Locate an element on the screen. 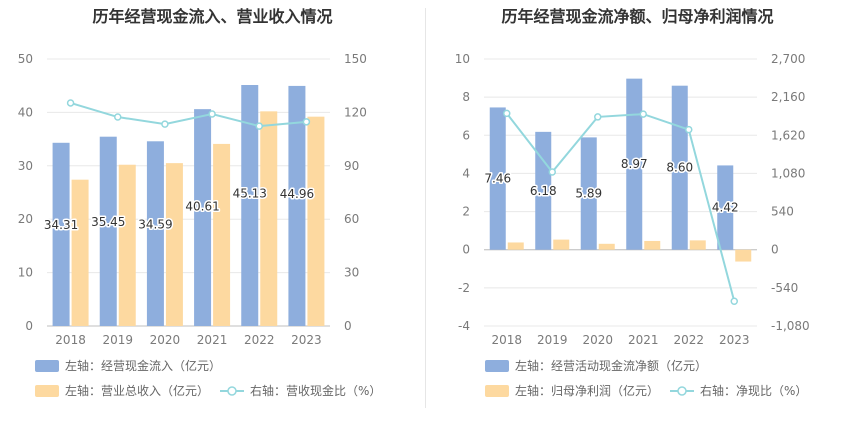 Image resolution: width=850 pixels, height=437 pixels. left-data-label: 44.96 is located at coordinates (297, 194).